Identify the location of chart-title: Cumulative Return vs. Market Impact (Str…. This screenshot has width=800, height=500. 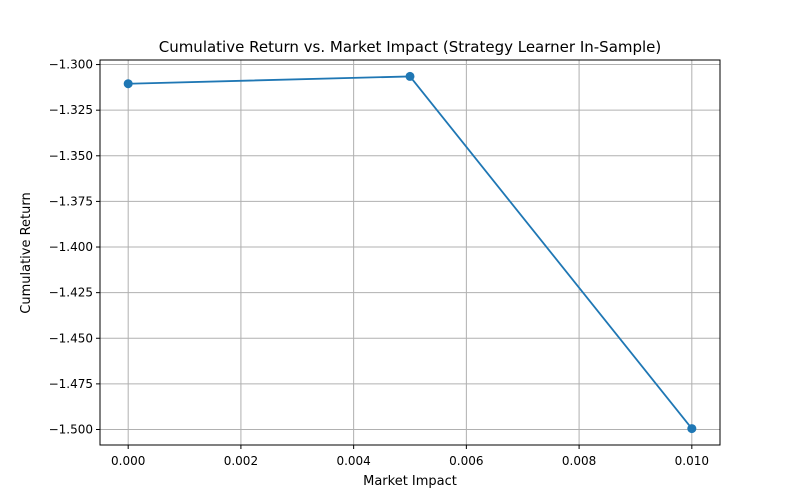
(410, 47).